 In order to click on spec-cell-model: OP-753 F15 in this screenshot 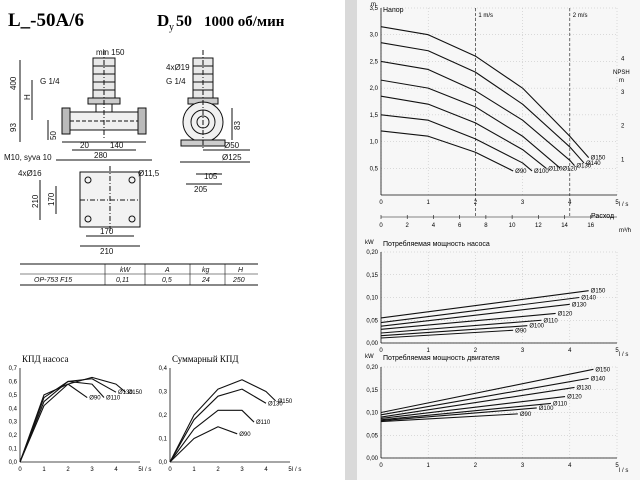, I will do `click(53, 280)`.